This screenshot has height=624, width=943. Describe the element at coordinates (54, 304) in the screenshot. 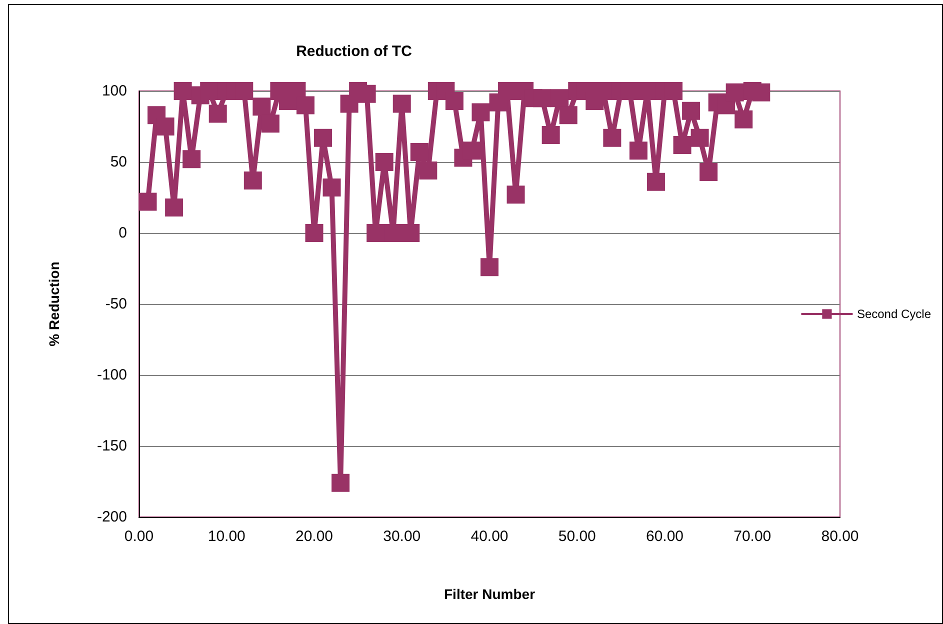

I see `y-axis-title: % Reduction` at that location.